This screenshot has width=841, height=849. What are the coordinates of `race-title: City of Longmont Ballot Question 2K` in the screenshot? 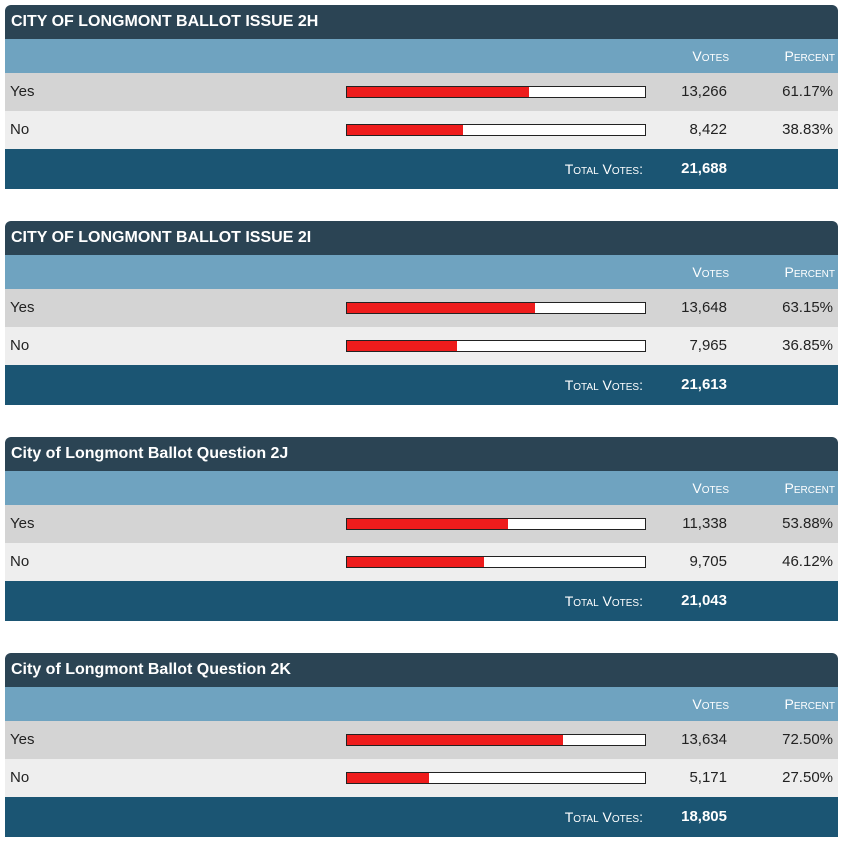 It's located at (421, 670).